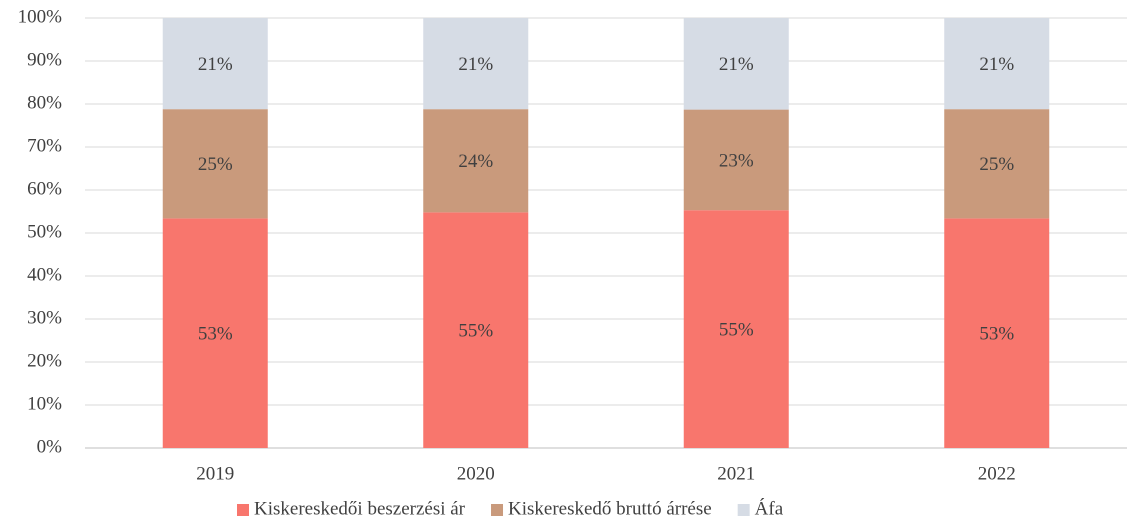 The height and width of the screenshot is (526, 1135). Describe the element at coordinates (997, 473) in the screenshot. I see `x-tick-label: 2022` at that location.